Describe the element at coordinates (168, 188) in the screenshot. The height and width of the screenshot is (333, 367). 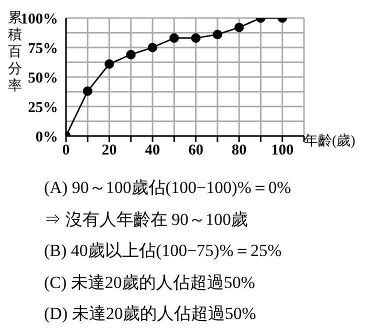
I see `text: (A) 90～100歲佔(100−100)%＝0%` at that location.